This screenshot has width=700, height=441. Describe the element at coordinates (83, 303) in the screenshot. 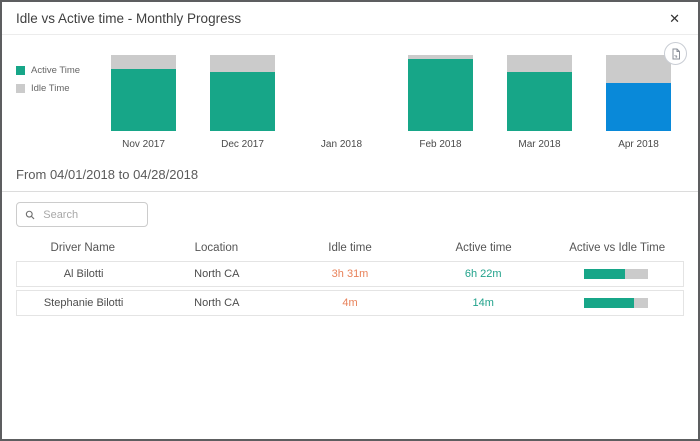

I see `driver-name-cell: Stephanie Bilotti` at that location.